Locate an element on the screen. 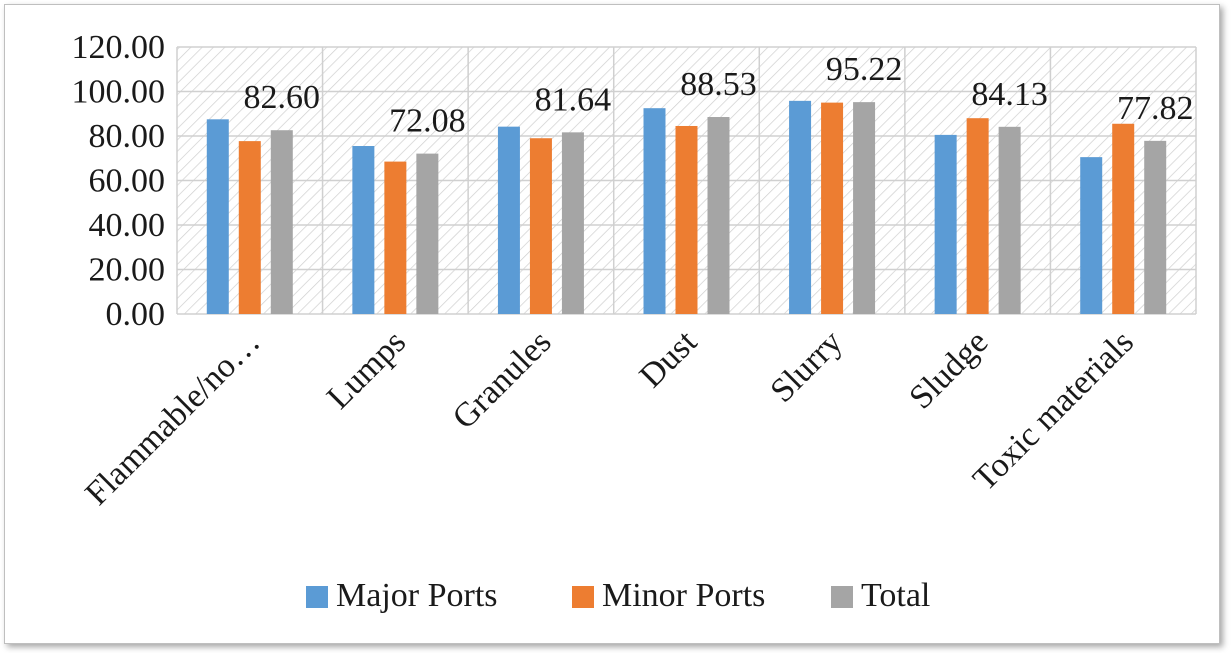 The image size is (1232, 653). legend-label: Major Ports is located at coordinates (417, 595).